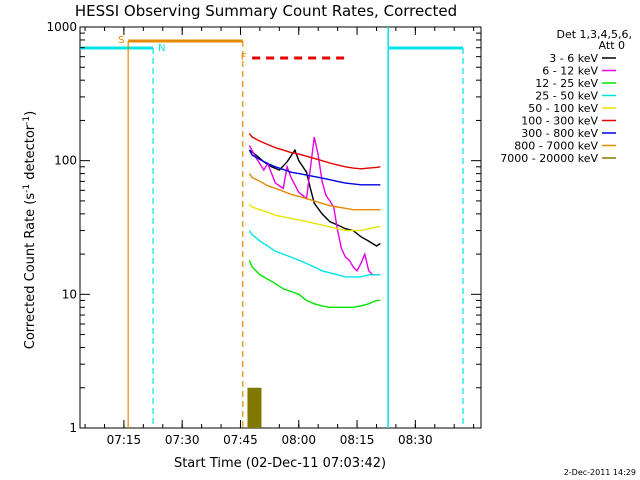 The height and width of the screenshot is (480, 640). Describe the element at coordinates (69, 294) in the screenshot. I see `y-tick-label: 10` at that location.